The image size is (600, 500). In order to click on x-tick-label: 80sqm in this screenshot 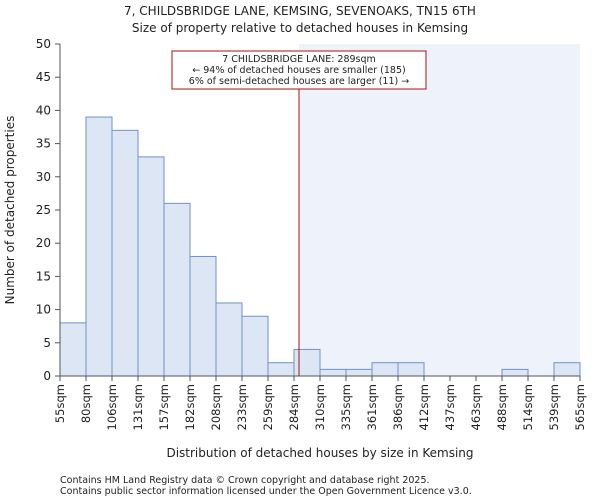, I will do `click(86, 403)`.